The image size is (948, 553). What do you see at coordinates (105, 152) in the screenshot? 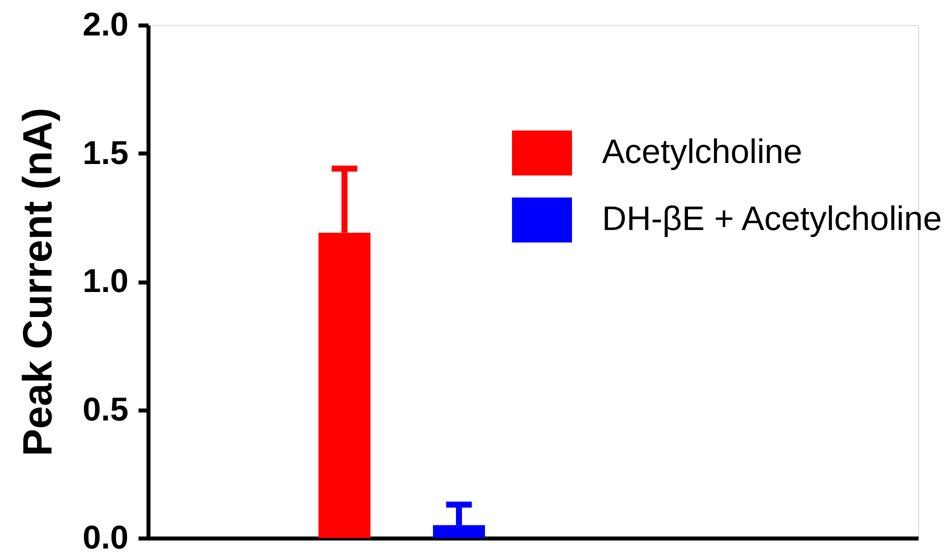
I see `y-tick-label: 1.5` at bounding box center [105, 152].